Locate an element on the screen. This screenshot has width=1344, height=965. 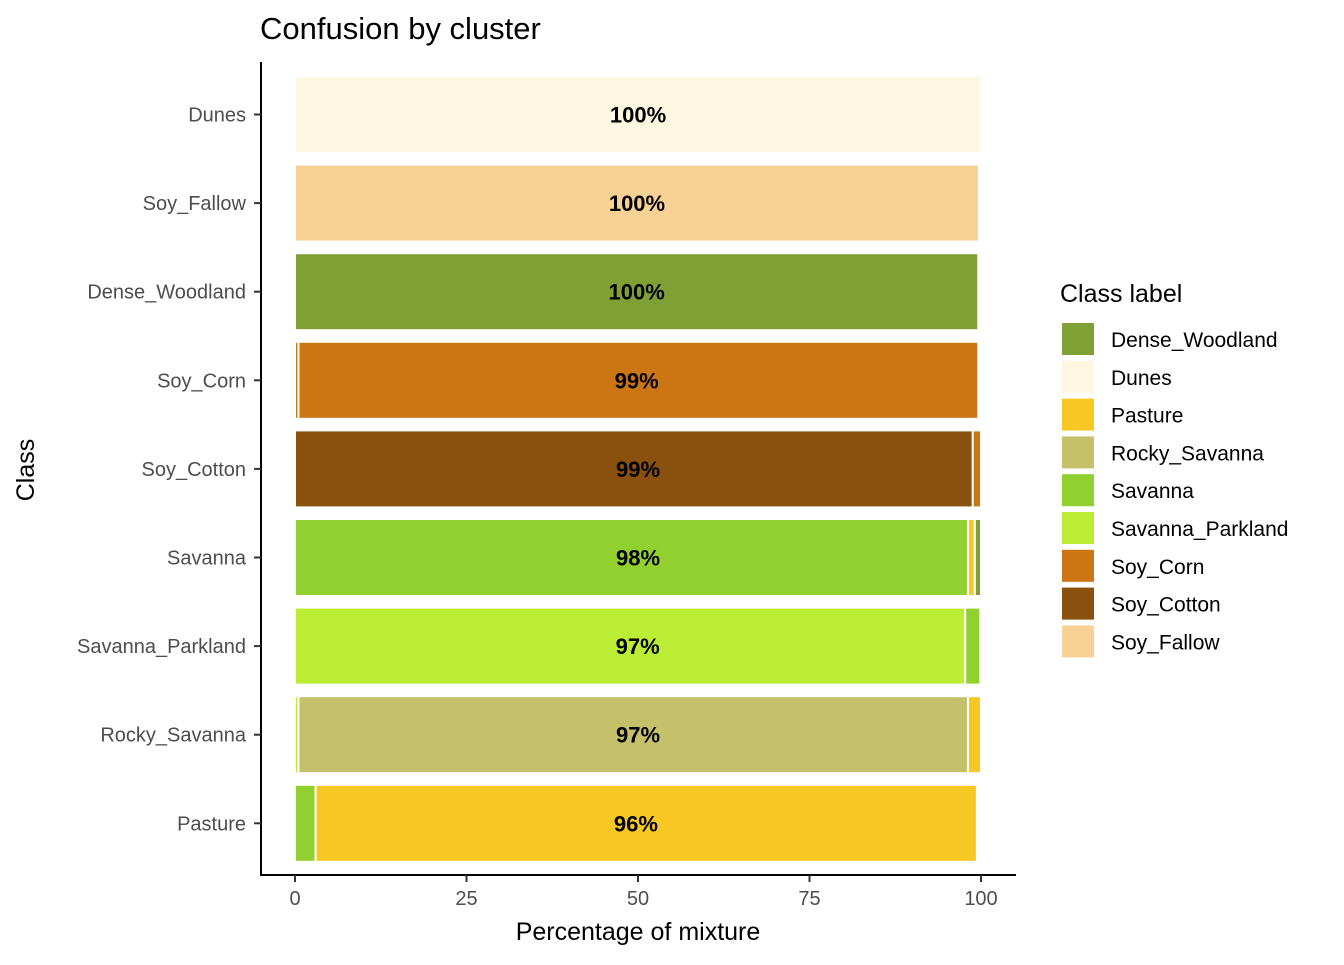
y-tick-label: Pasture is located at coordinates (211, 824).